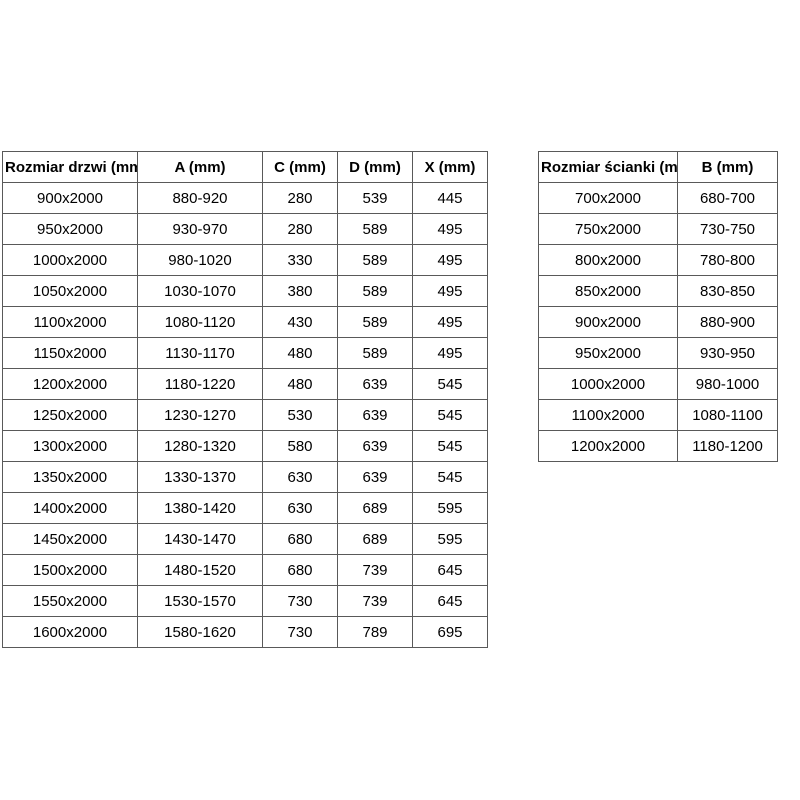 The width and height of the screenshot is (800, 800). What do you see at coordinates (200, 198) in the screenshot?
I see `table-cell: 880-920` at bounding box center [200, 198].